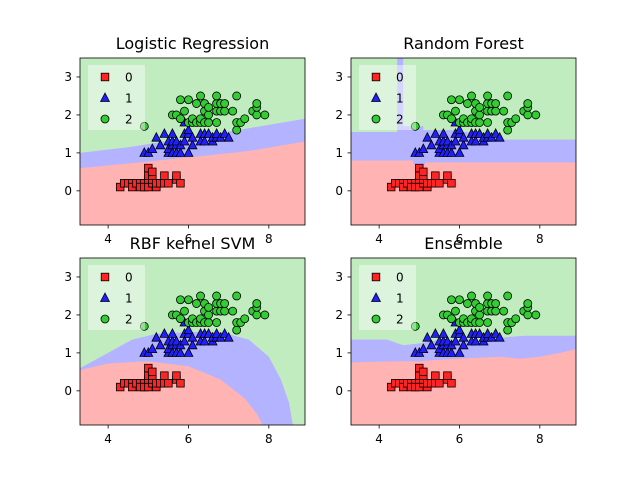 This screenshot has height=478, width=640. What do you see at coordinates (339, 77) in the screenshot?
I see `y-tick-label: 3` at bounding box center [339, 77].